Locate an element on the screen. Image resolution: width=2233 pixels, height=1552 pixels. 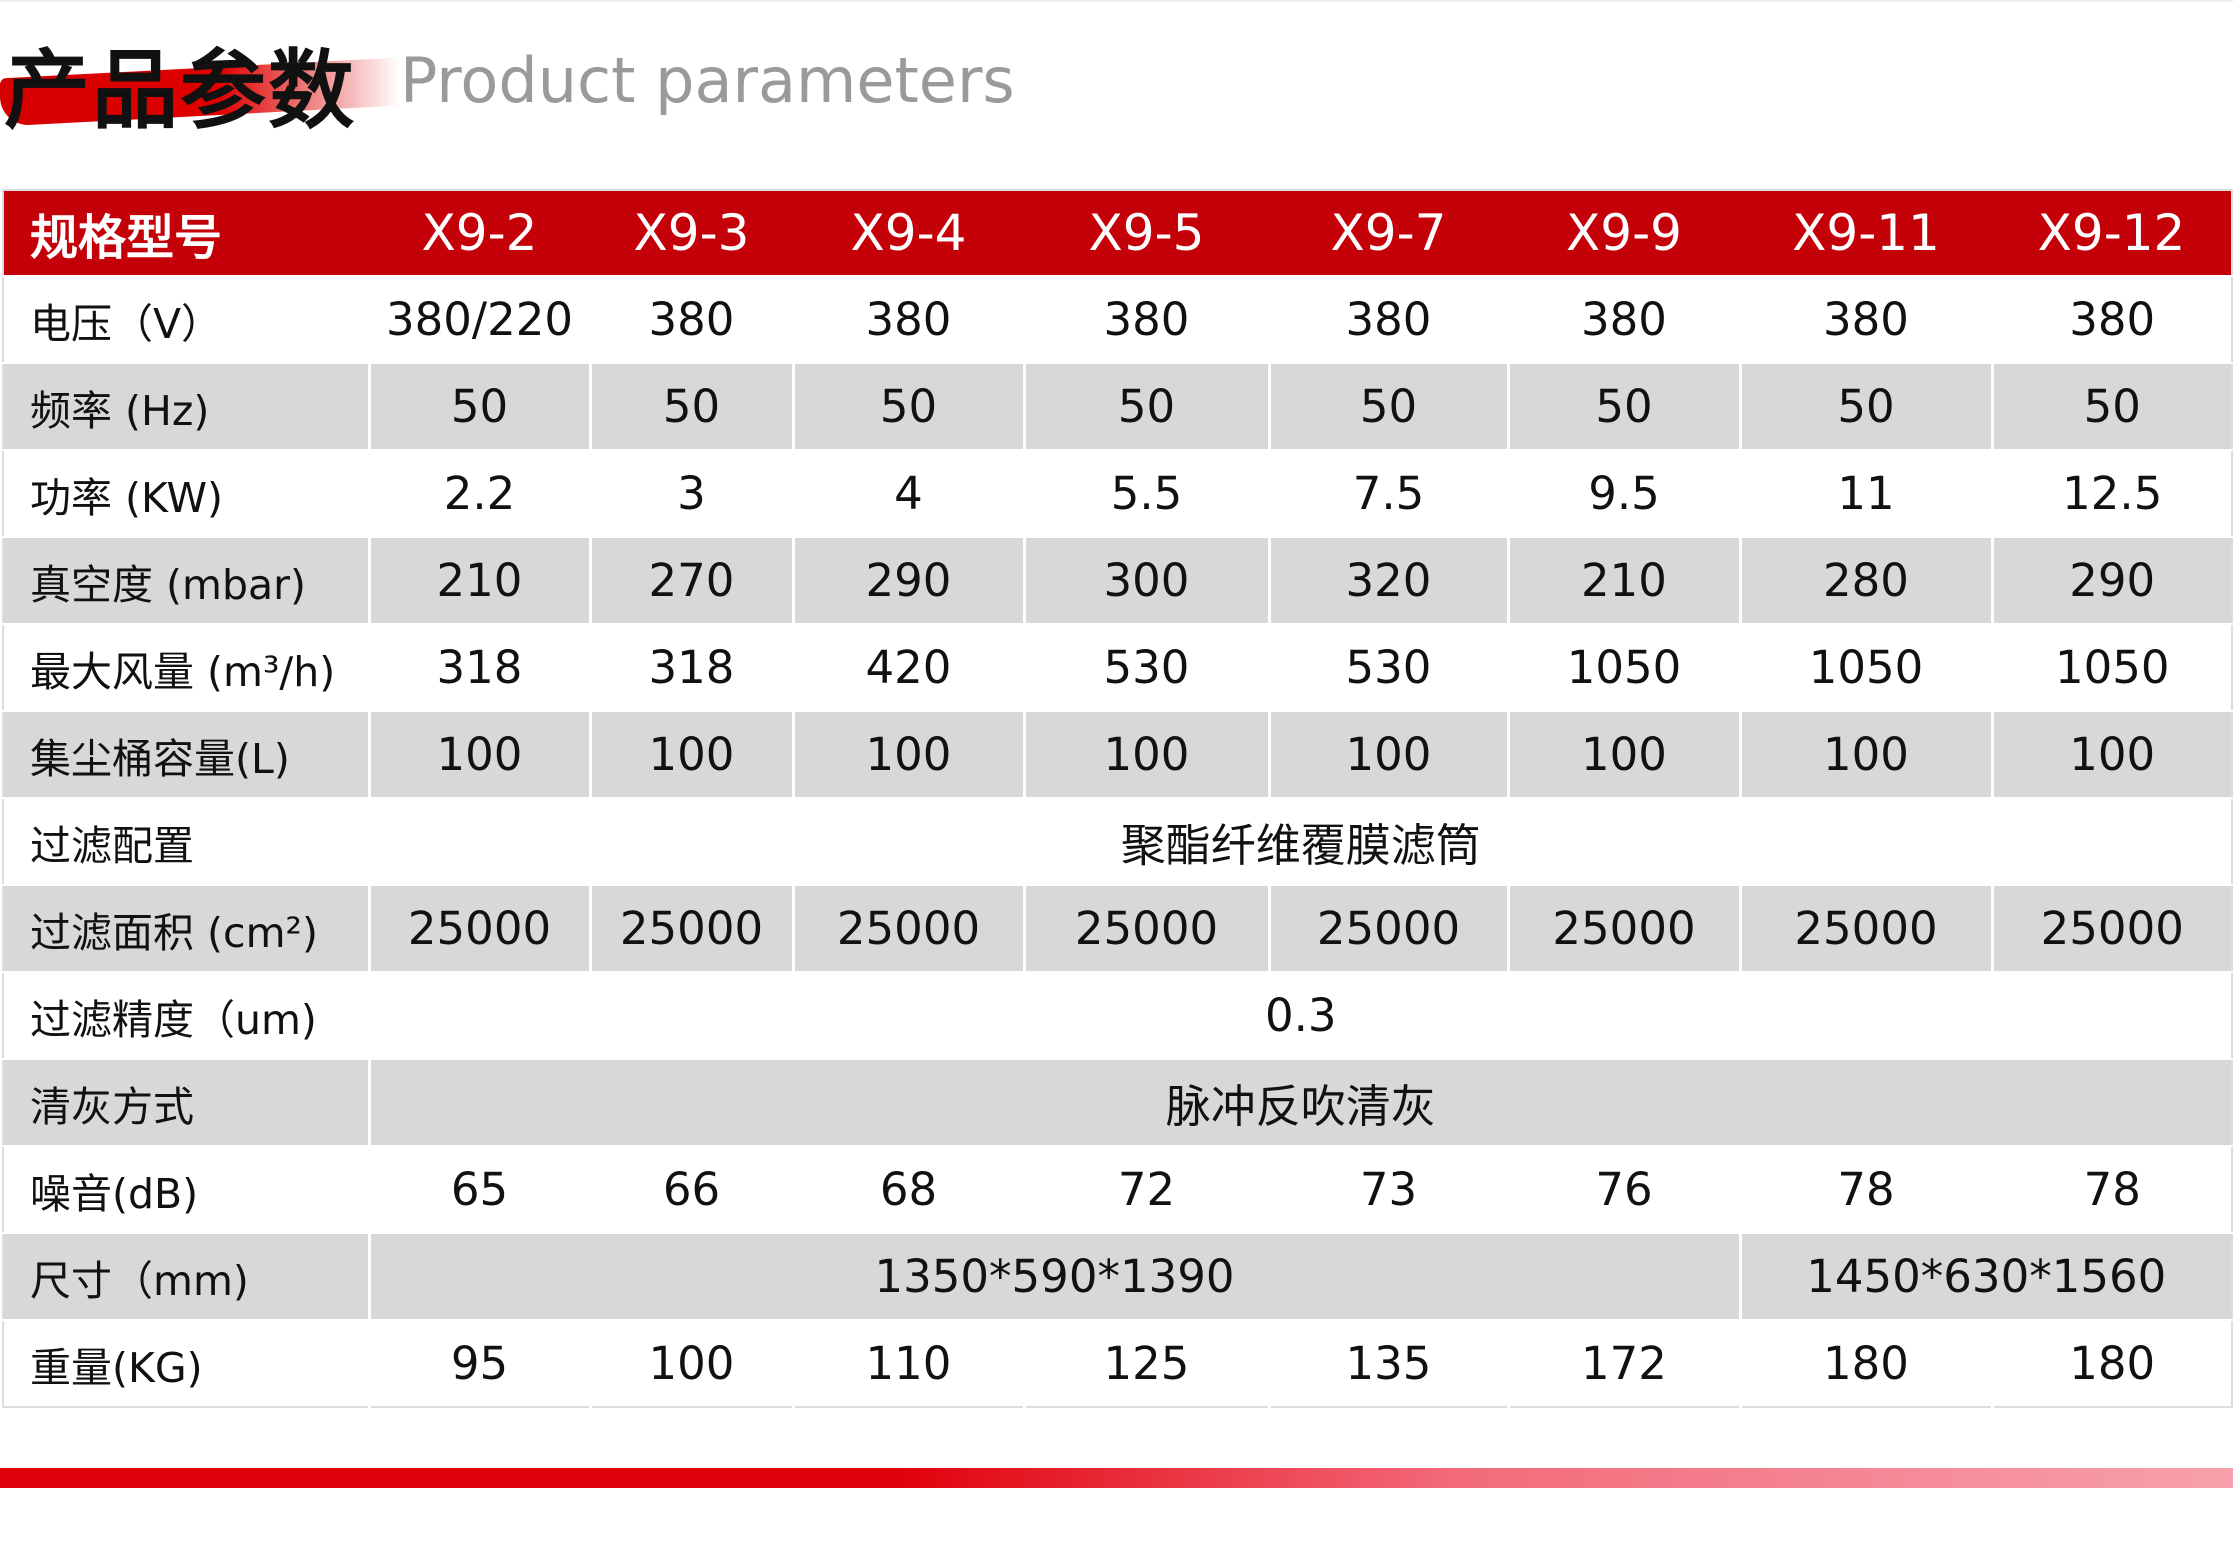
cell: 420 is located at coordinates (907, 667).